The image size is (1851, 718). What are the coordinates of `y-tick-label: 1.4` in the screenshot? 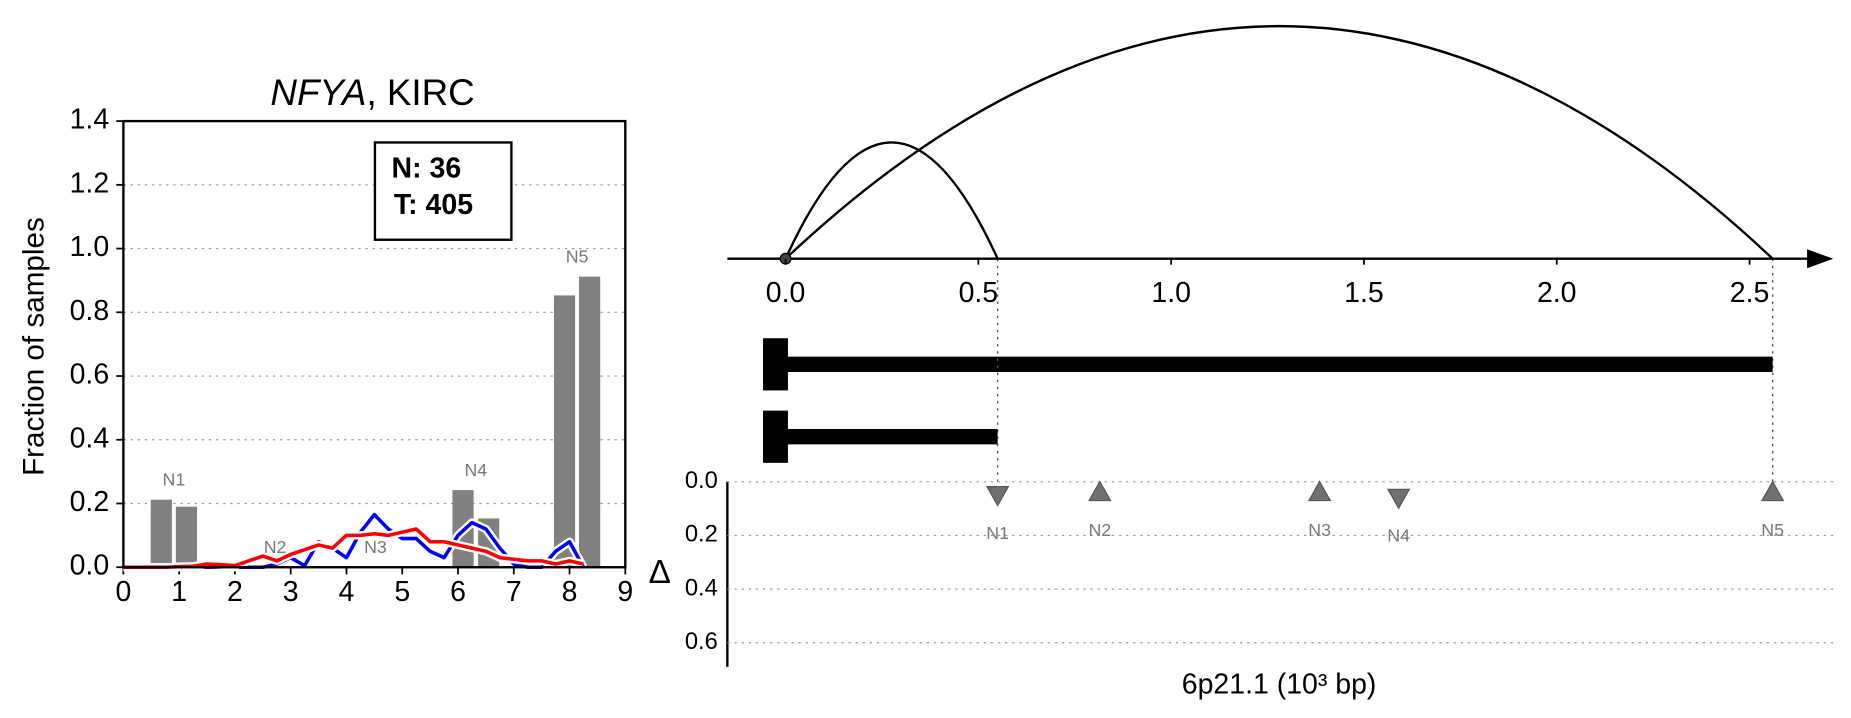 It's located at (90, 120).